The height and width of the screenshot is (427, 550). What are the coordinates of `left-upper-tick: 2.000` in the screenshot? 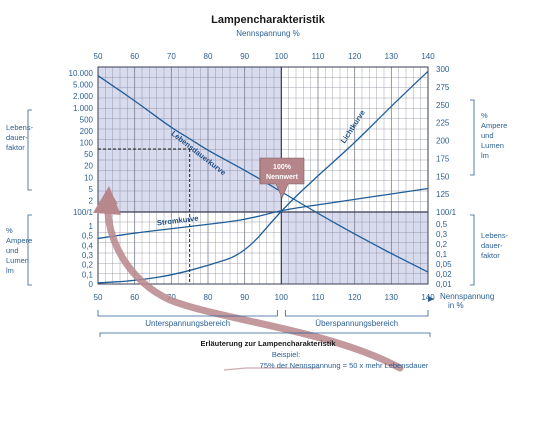 It's located at (83, 96).